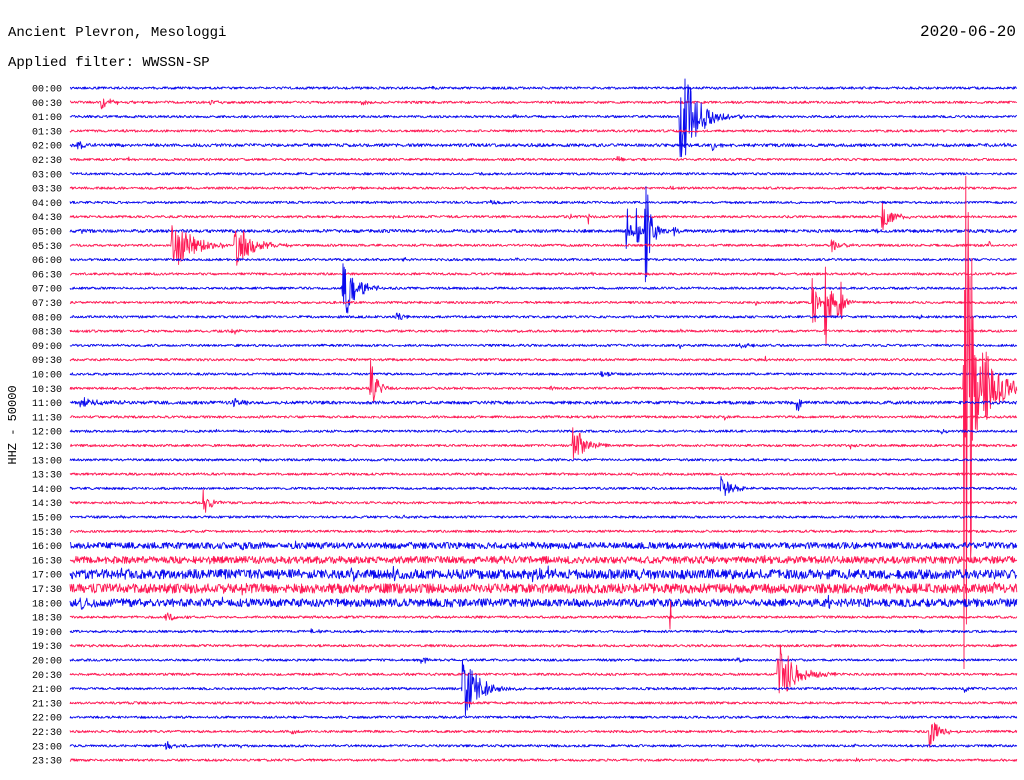  I want to click on time-label-21-00: 21:00, so click(47, 690).